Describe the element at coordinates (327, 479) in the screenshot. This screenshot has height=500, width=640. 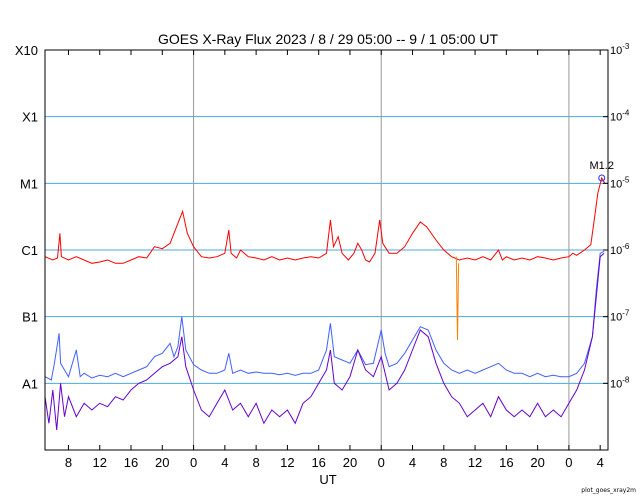
I see `x-axis-label: UT` at that location.